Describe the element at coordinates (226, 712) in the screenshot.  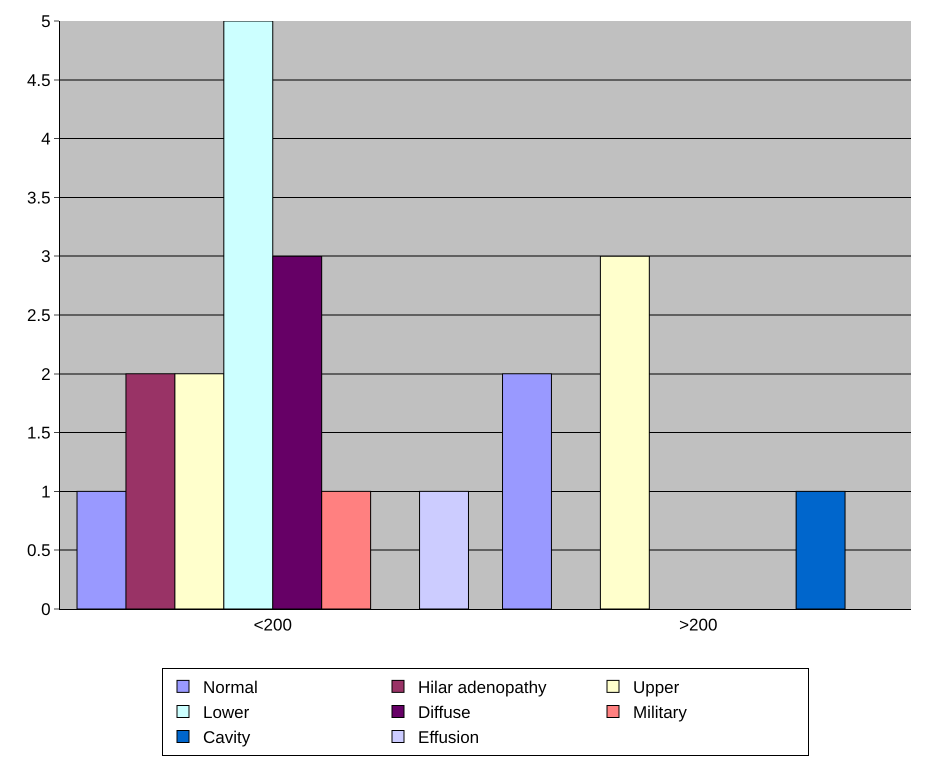
I see `legend-label: Lower` at that location.